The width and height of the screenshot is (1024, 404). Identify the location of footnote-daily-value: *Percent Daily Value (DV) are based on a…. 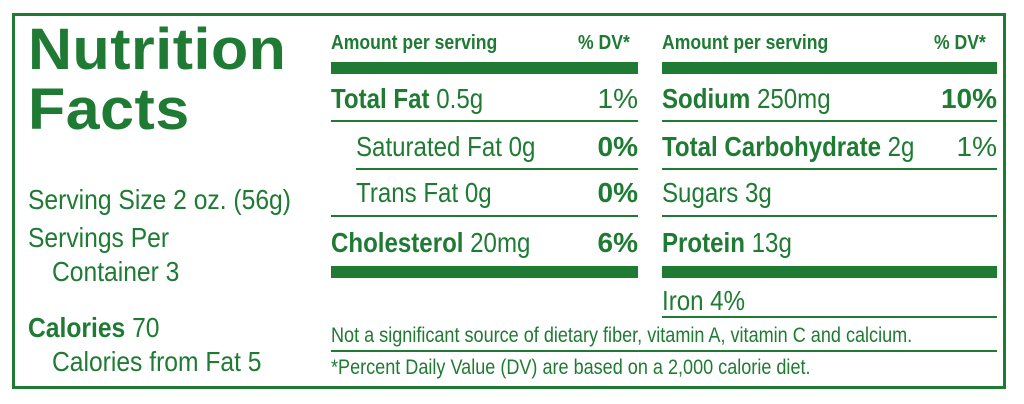
(571, 367).